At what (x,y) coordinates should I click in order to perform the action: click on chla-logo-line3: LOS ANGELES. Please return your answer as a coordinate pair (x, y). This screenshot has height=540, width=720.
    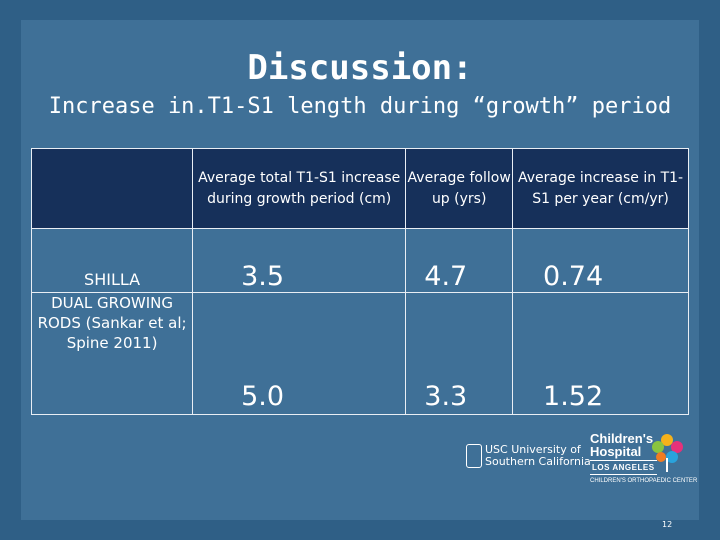
    Looking at the image, I should click on (623, 467).